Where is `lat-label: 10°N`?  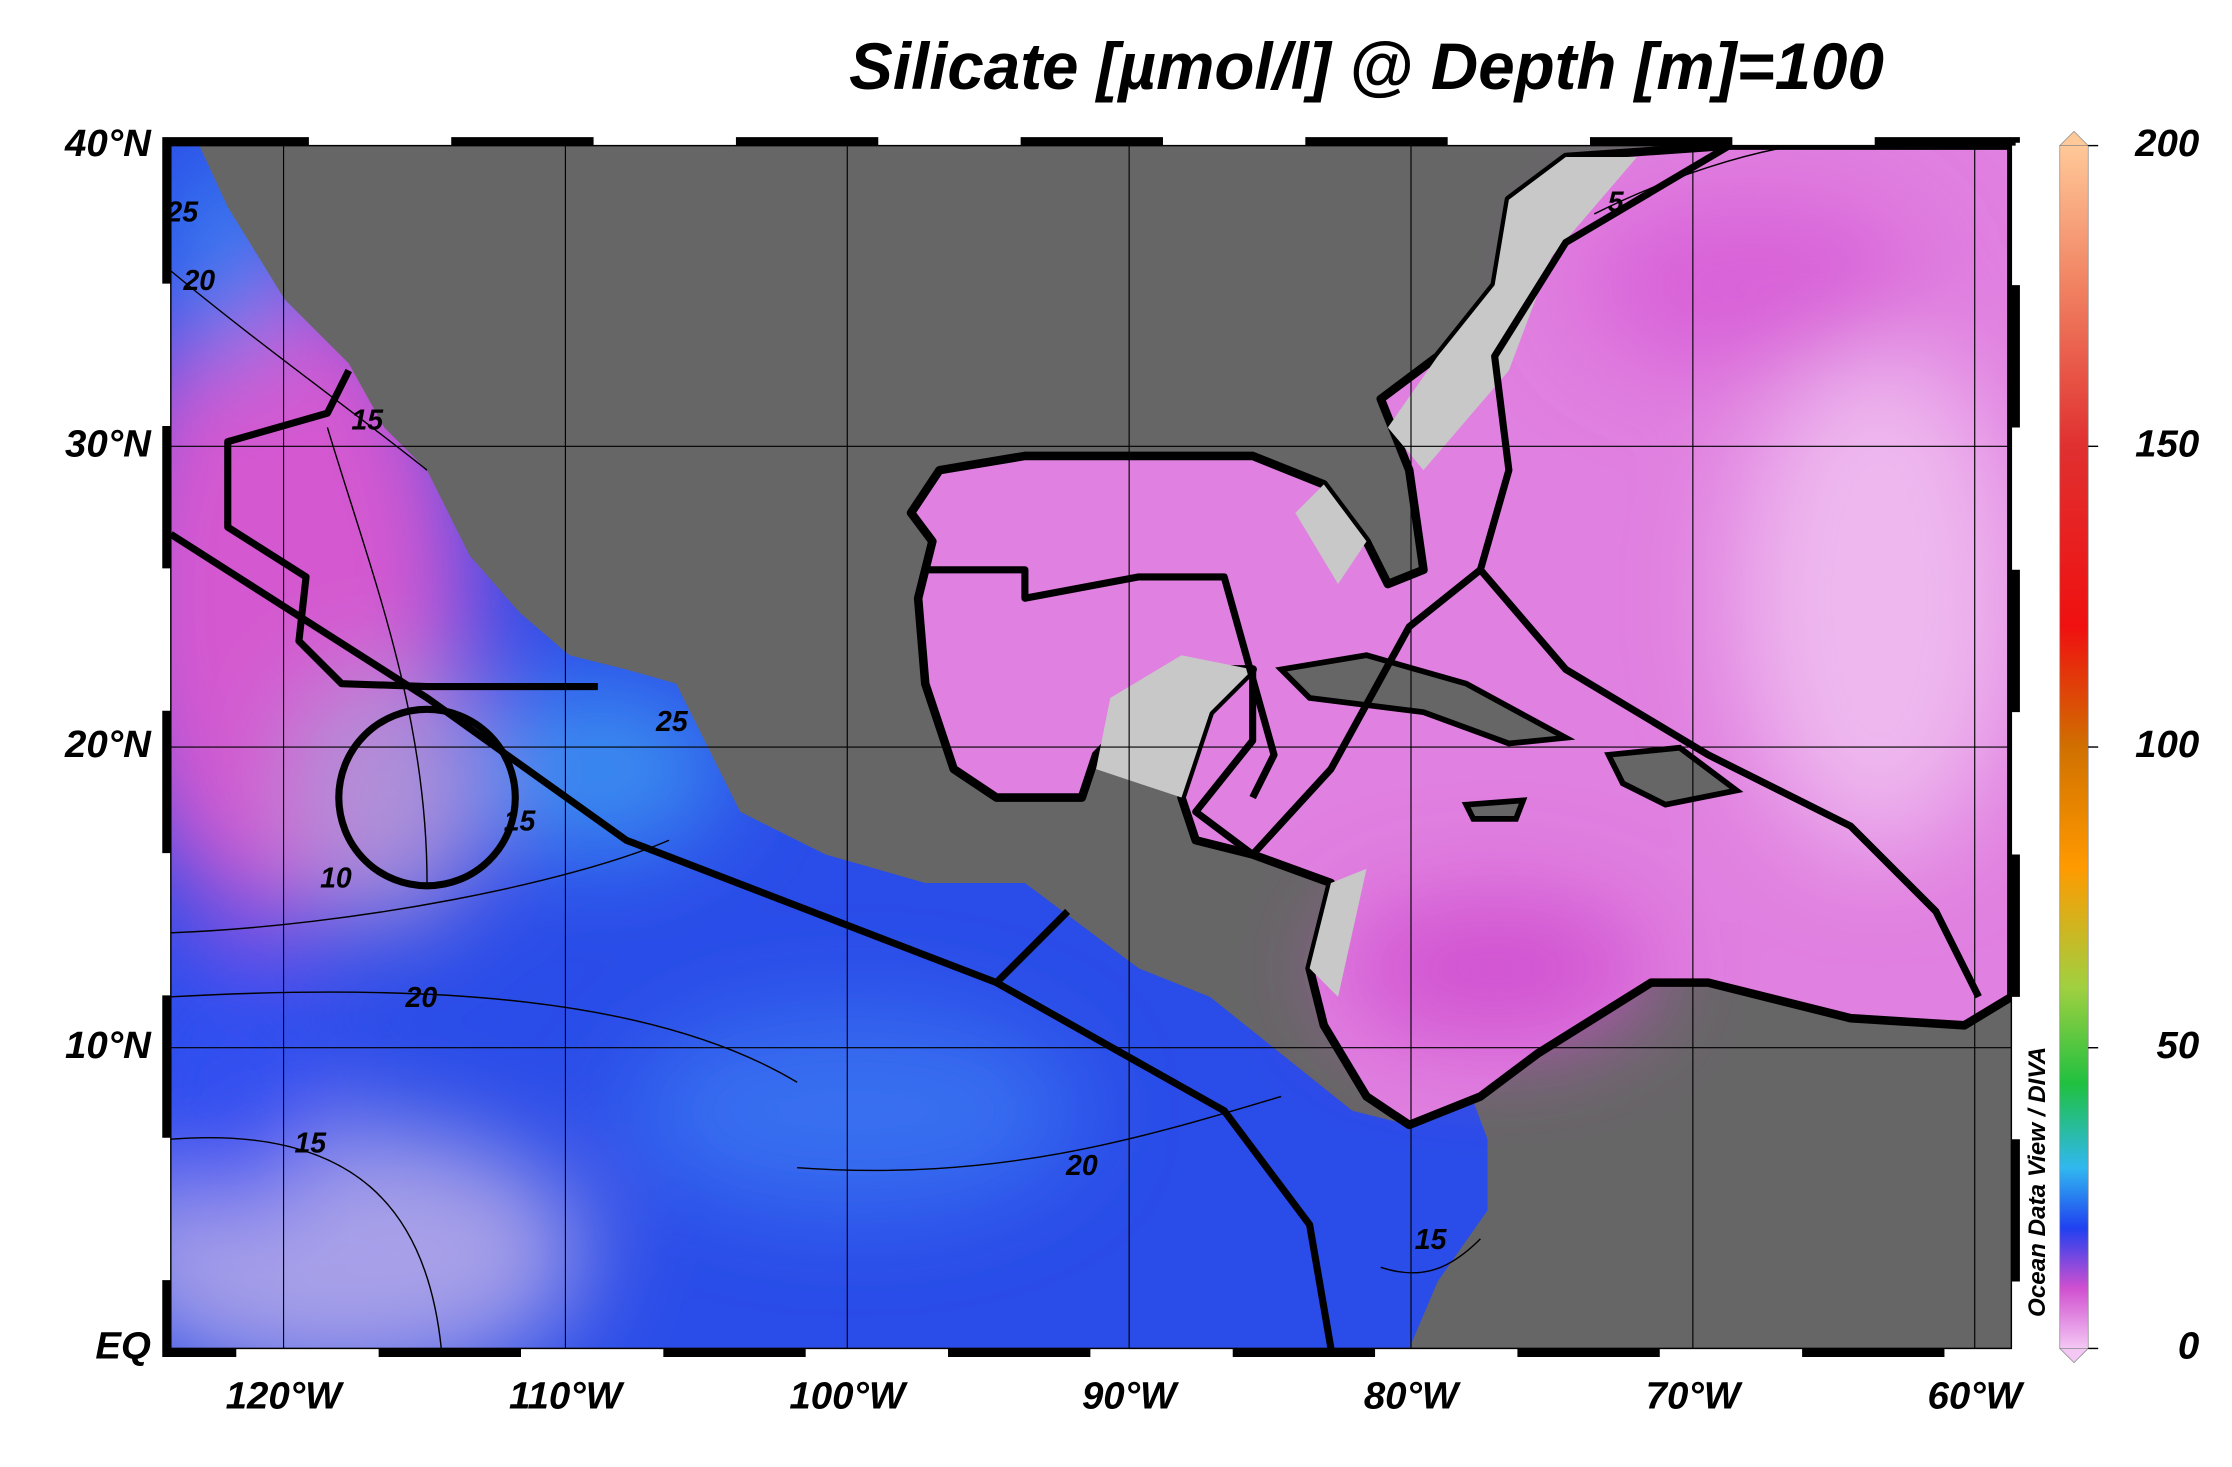
lat-label: 10°N is located at coordinates (108, 1045).